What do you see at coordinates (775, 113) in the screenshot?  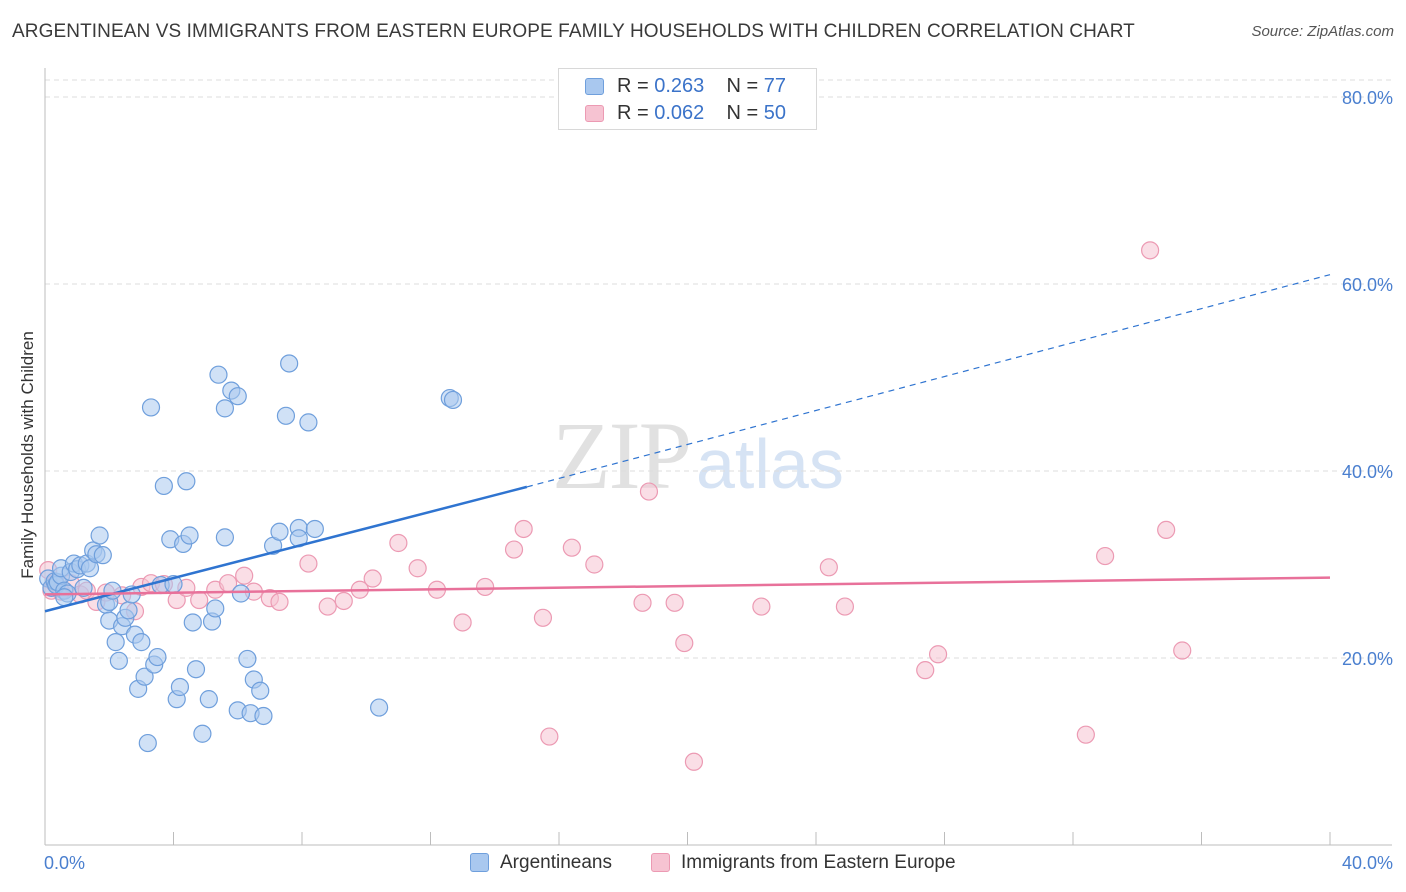 I see `legend-n-value: 50` at bounding box center [775, 113].